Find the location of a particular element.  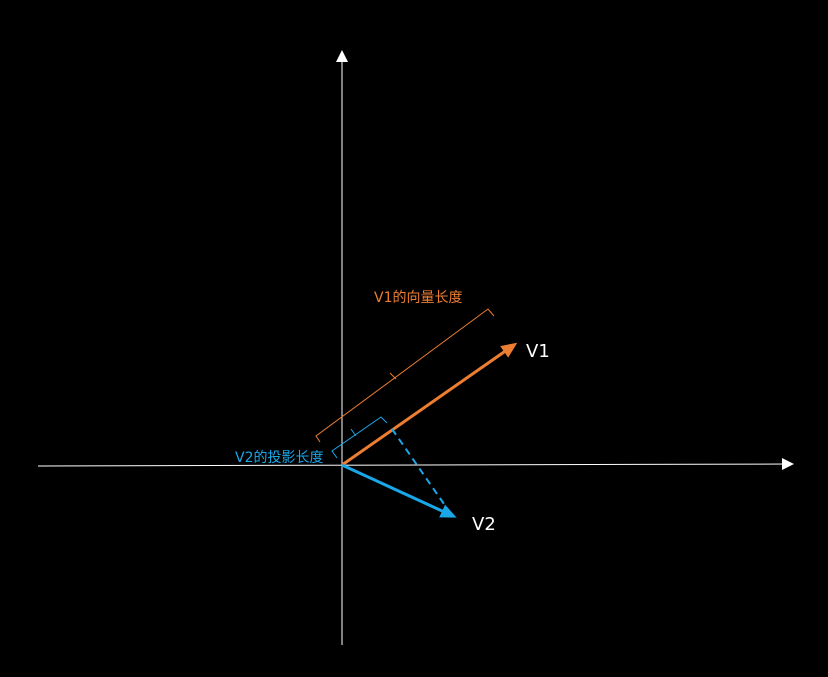

v1-length-bracket is located at coordinates (405, 375).